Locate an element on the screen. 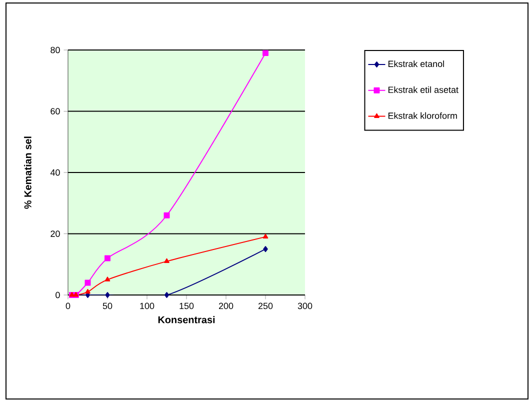 This screenshot has height=401, width=530. legend-label: Ekstrak kloroform is located at coordinates (422, 115).